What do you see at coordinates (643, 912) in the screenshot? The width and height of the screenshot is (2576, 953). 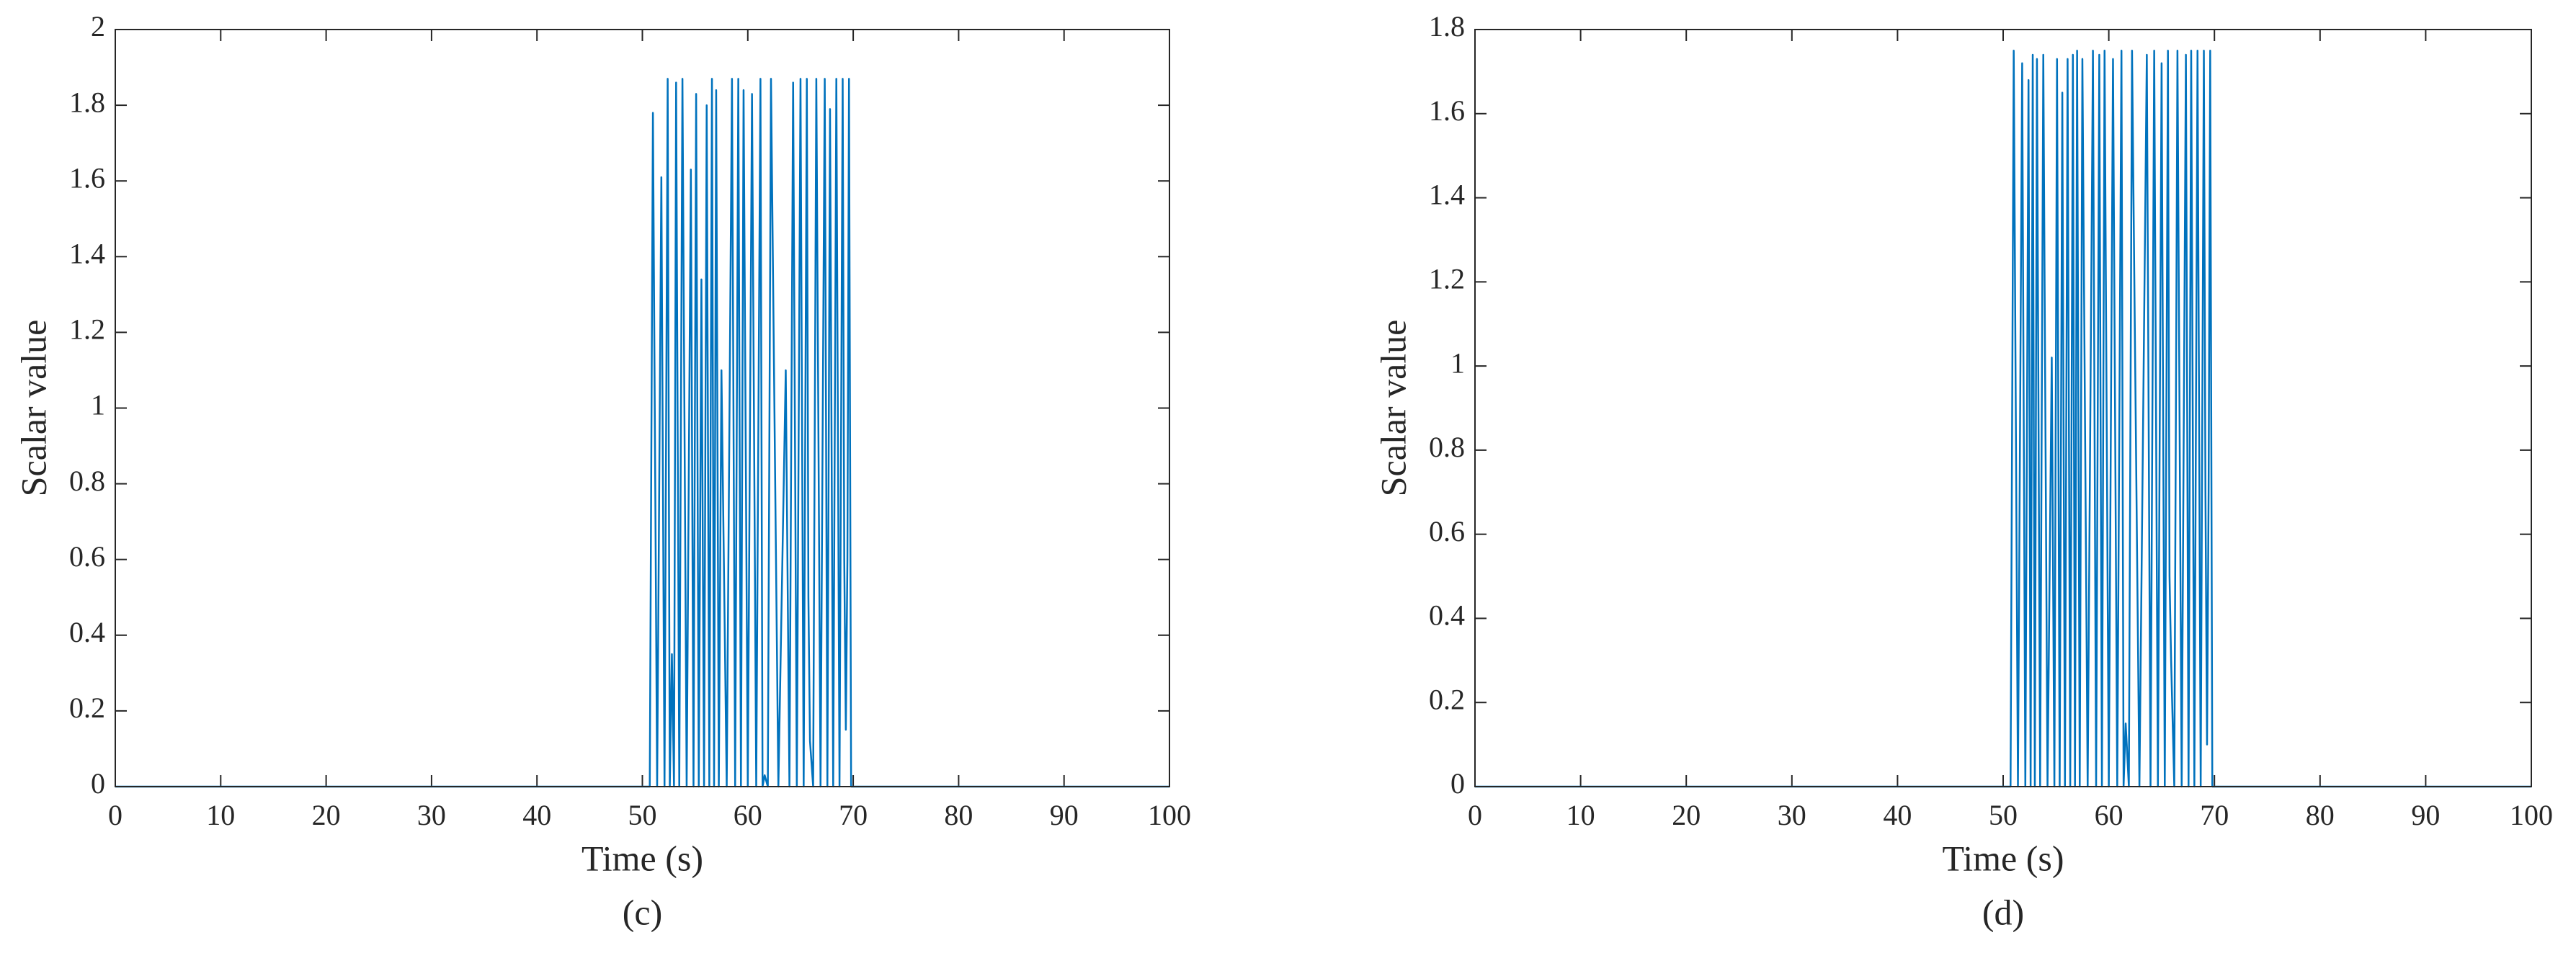 I see `caption: (c)` at bounding box center [643, 912].